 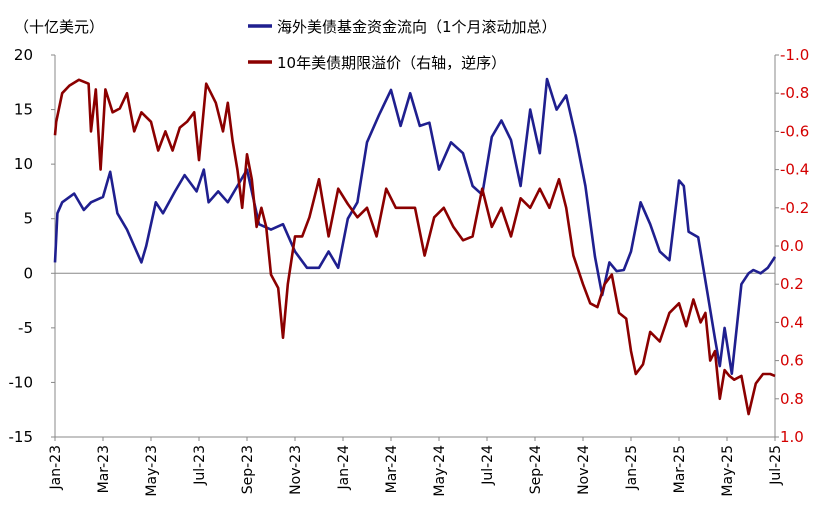 What do you see at coordinates (488, 465) in the screenshot?
I see `x-tick-label: Jul-24` at bounding box center [488, 465].